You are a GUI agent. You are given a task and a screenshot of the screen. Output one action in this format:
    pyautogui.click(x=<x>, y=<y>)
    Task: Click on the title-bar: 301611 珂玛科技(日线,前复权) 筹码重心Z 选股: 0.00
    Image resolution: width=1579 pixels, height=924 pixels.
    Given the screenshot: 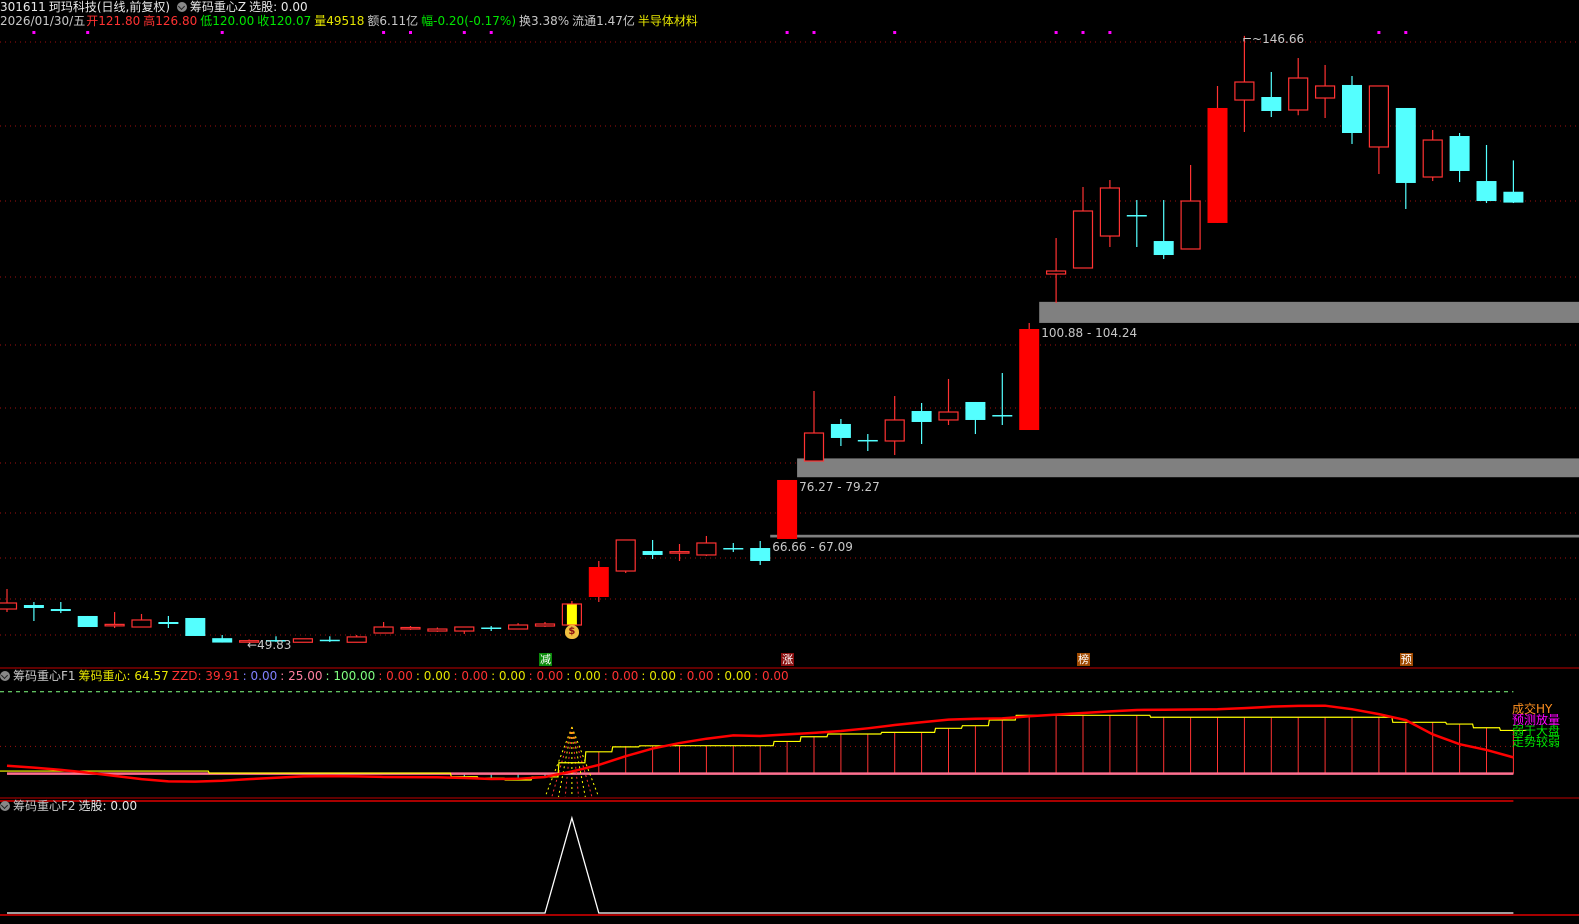 What is the action you would take?
    pyautogui.click(x=155, y=7)
    